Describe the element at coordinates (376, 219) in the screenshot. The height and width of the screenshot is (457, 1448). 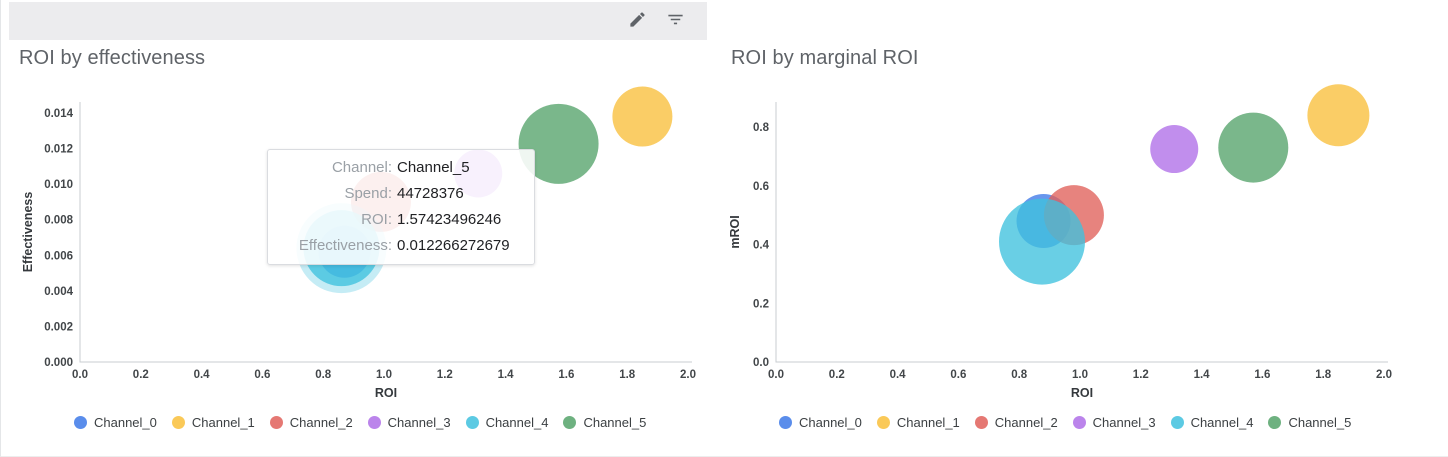
I see `tooltip-label: ROI:` at that location.